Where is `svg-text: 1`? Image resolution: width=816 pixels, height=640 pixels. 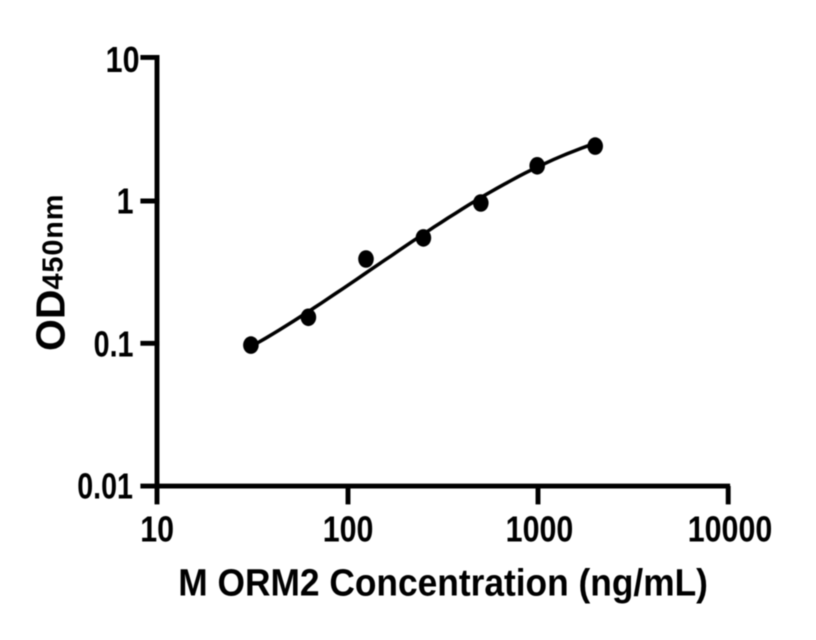 svg-text: 1 is located at coordinates (125, 202).